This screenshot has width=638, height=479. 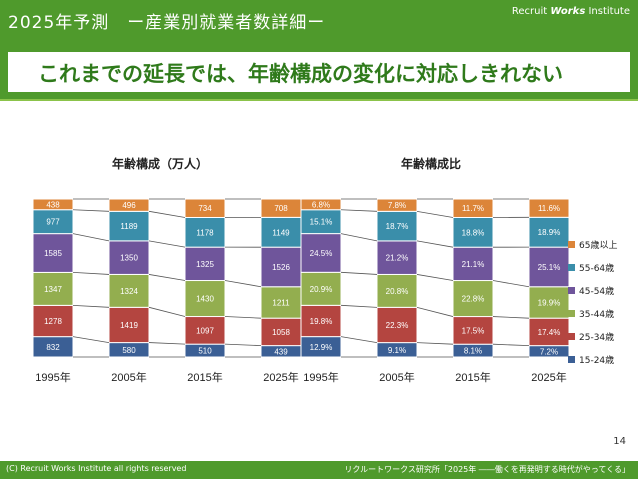 I want to click on data-label: 18.8%, so click(x=473, y=232).